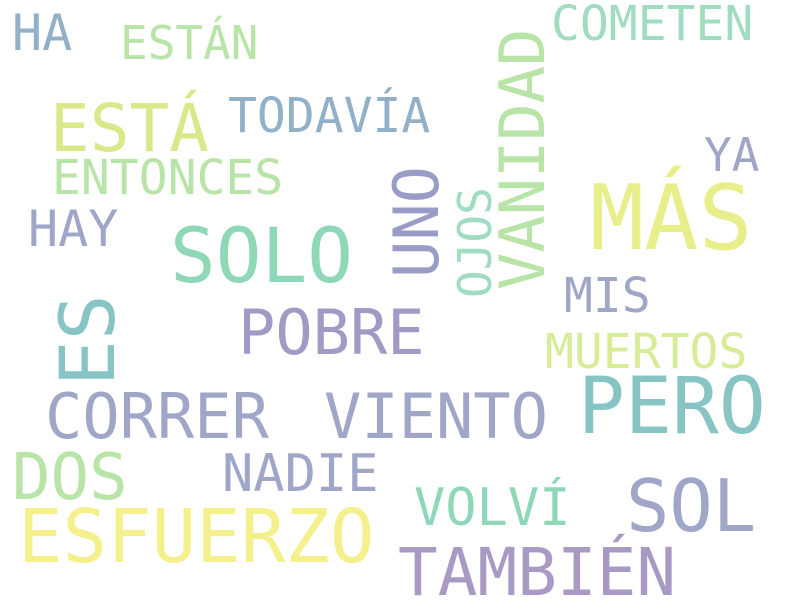 The height and width of the screenshot is (600, 800). Describe the element at coordinates (70, 478) in the screenshot. I see `word-dos: DOS` at that location.